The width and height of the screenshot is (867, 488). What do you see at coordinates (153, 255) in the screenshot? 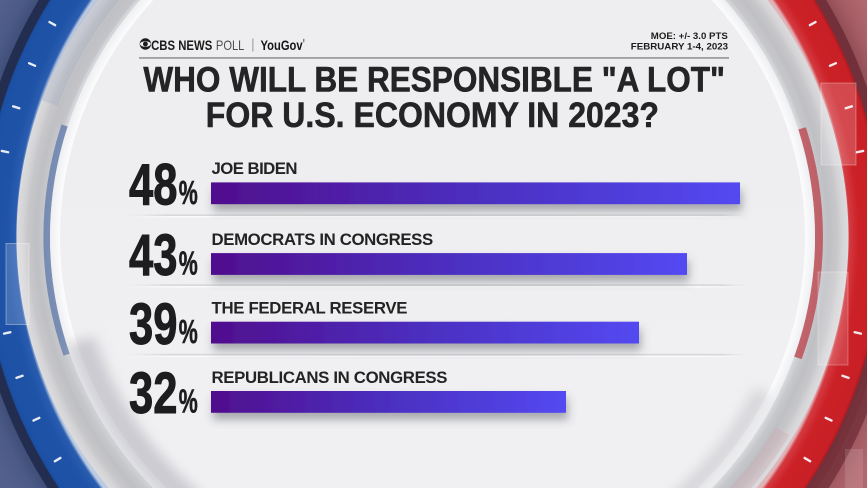
I see `svg-text: 43` at bounding box center [153, 255].